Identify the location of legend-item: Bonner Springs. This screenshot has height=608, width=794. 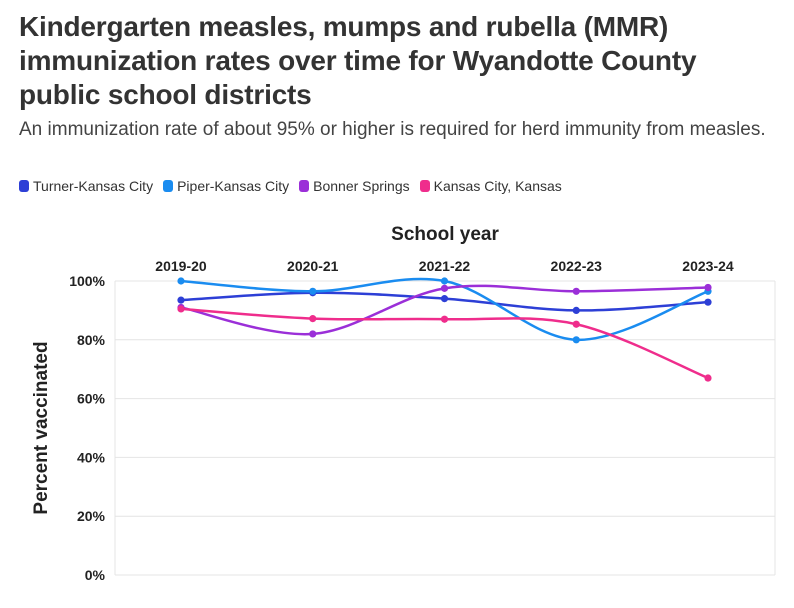
(354, 186).